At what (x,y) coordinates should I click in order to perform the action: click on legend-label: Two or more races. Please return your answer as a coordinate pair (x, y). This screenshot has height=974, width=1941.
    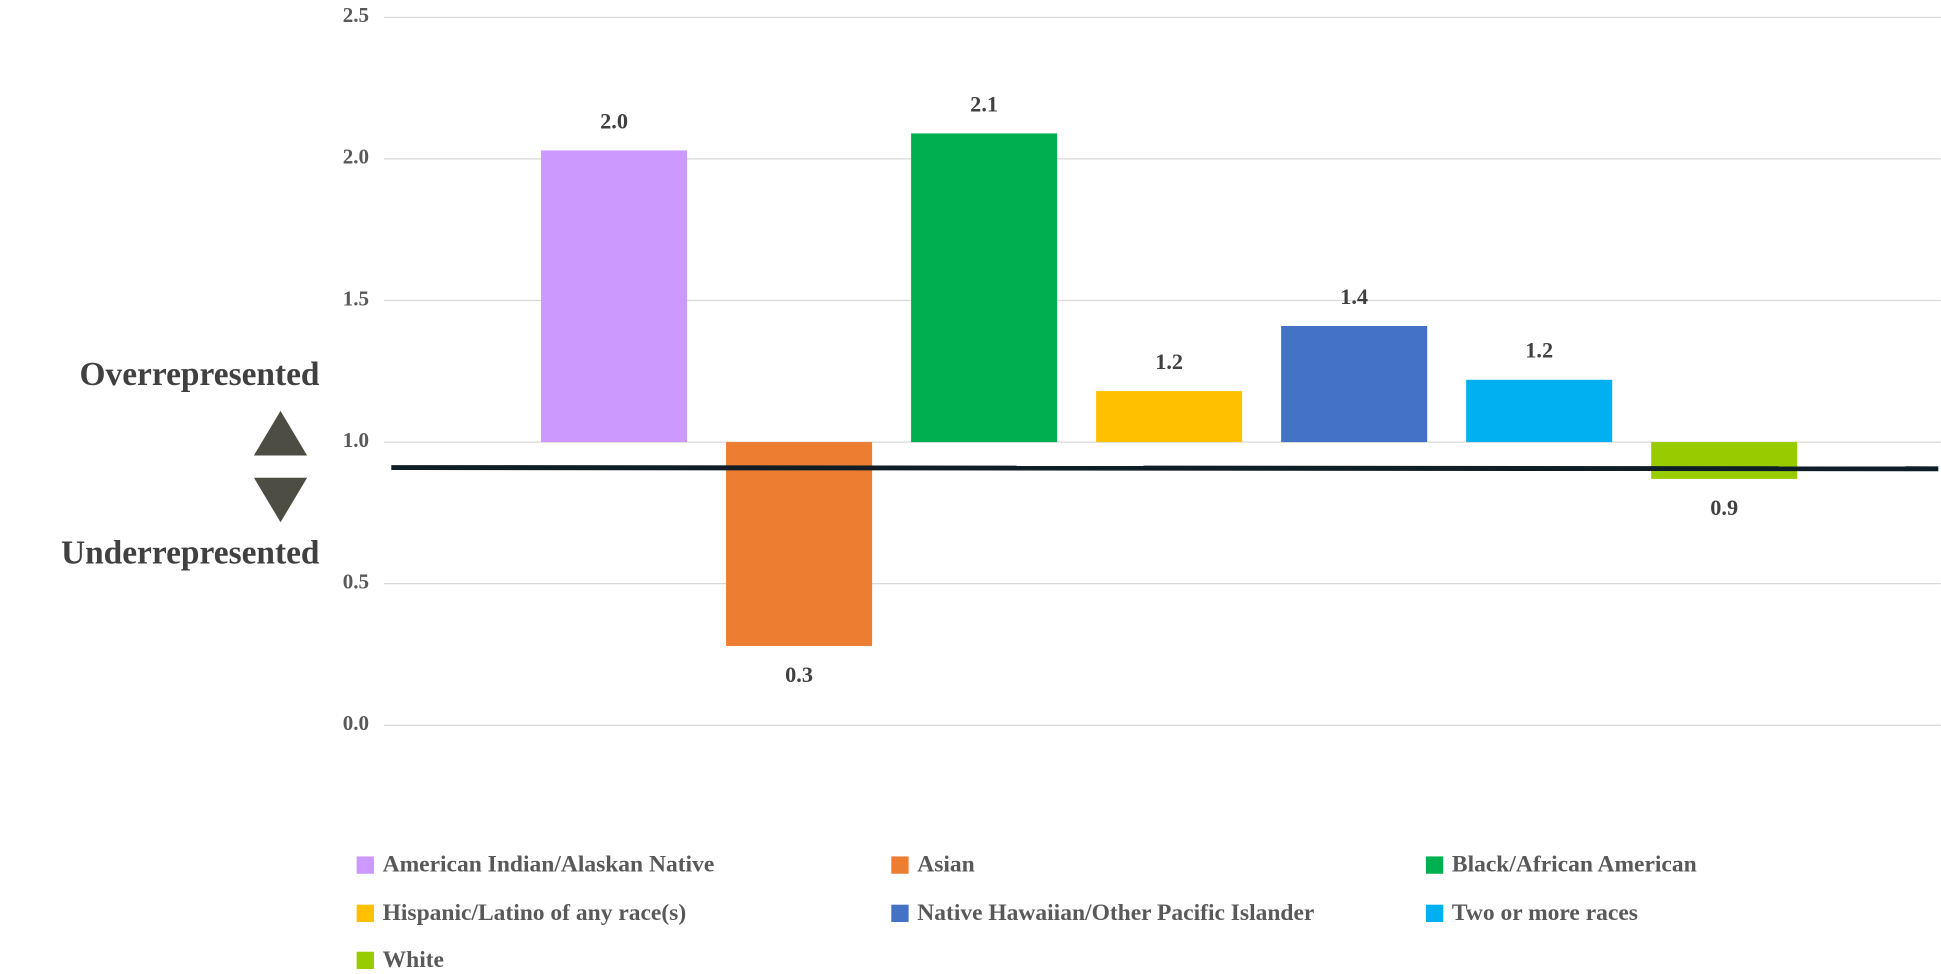
    Looking at the image, I should click on (1545, 913).